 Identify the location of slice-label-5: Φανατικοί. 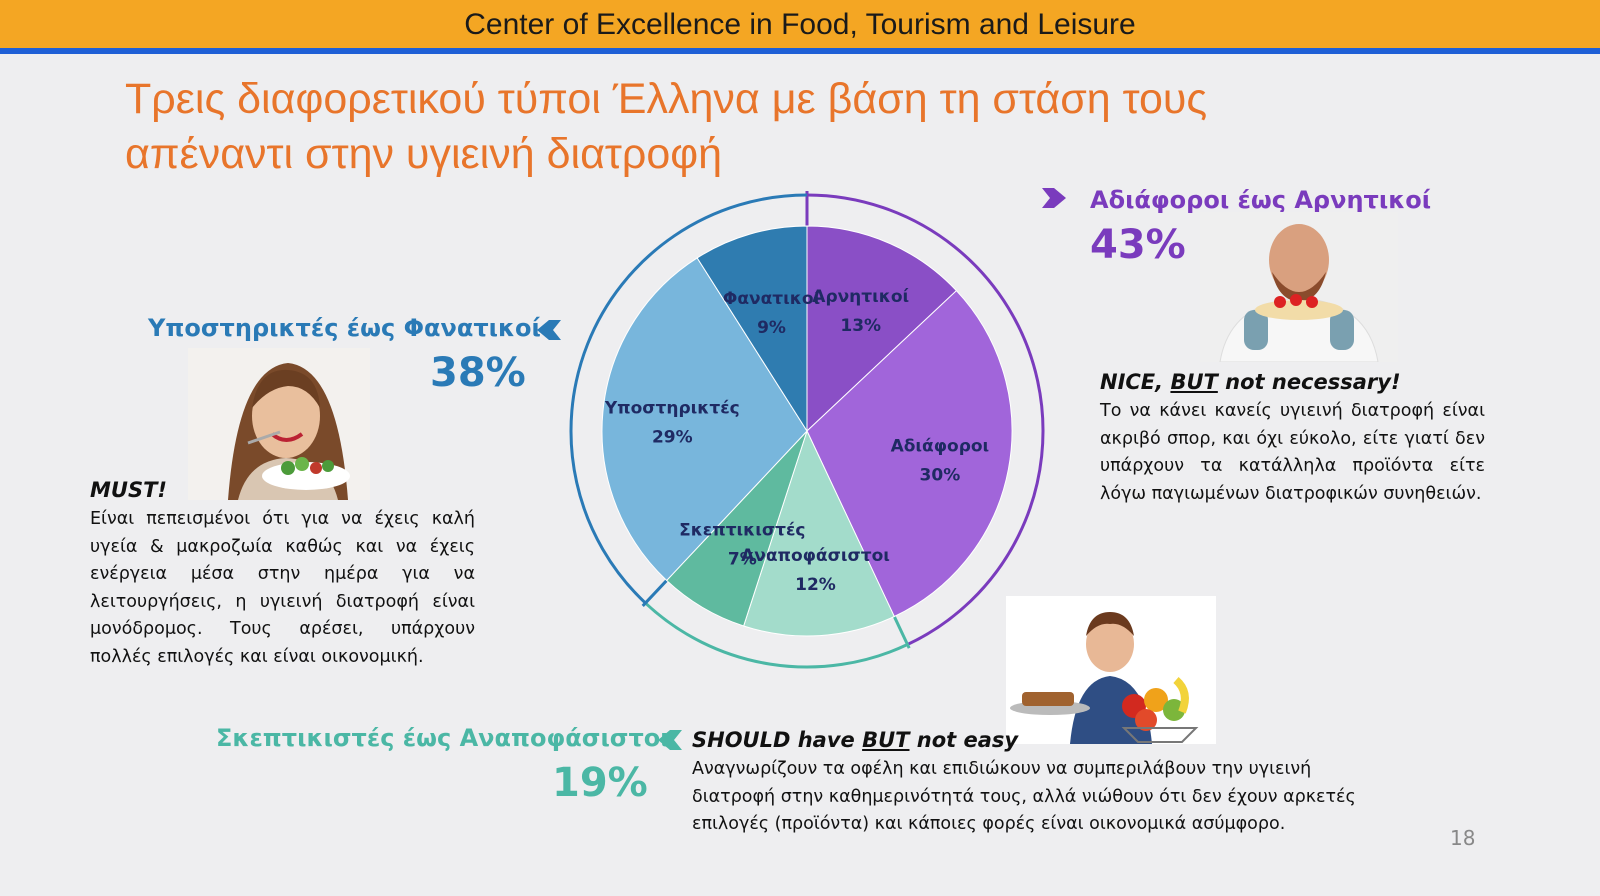
(771, 299).